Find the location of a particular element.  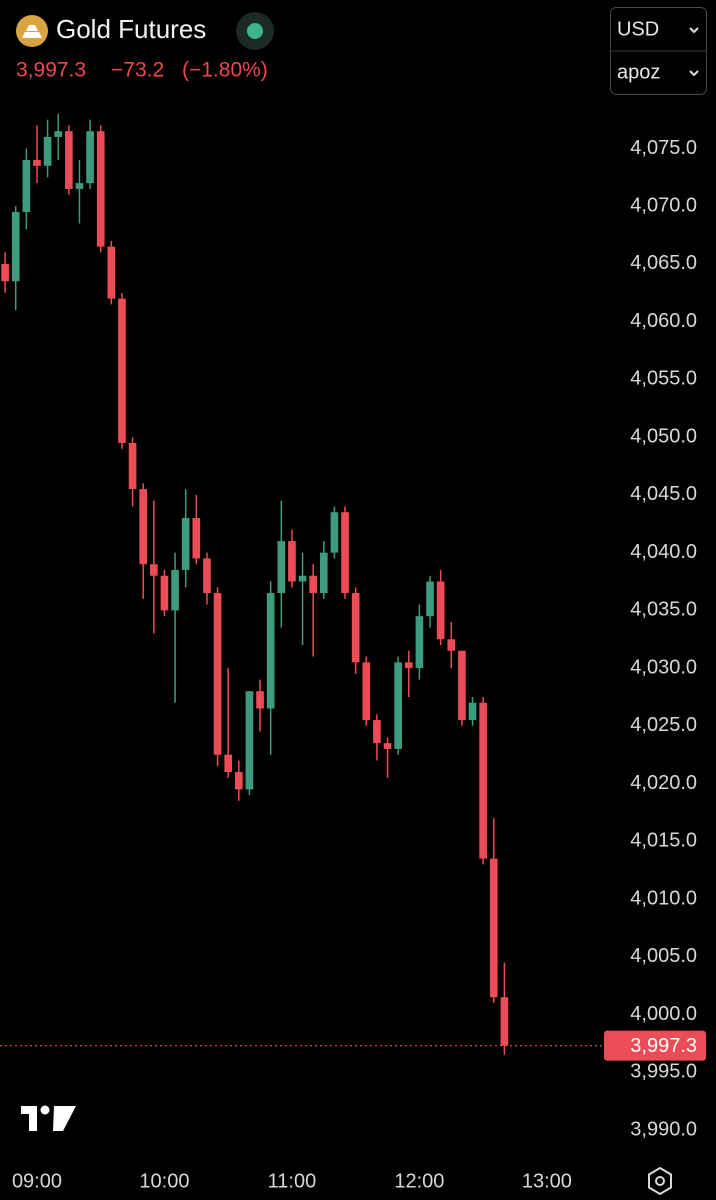

x-tick-label: 10:00 is located at coordinates (164, 1181).